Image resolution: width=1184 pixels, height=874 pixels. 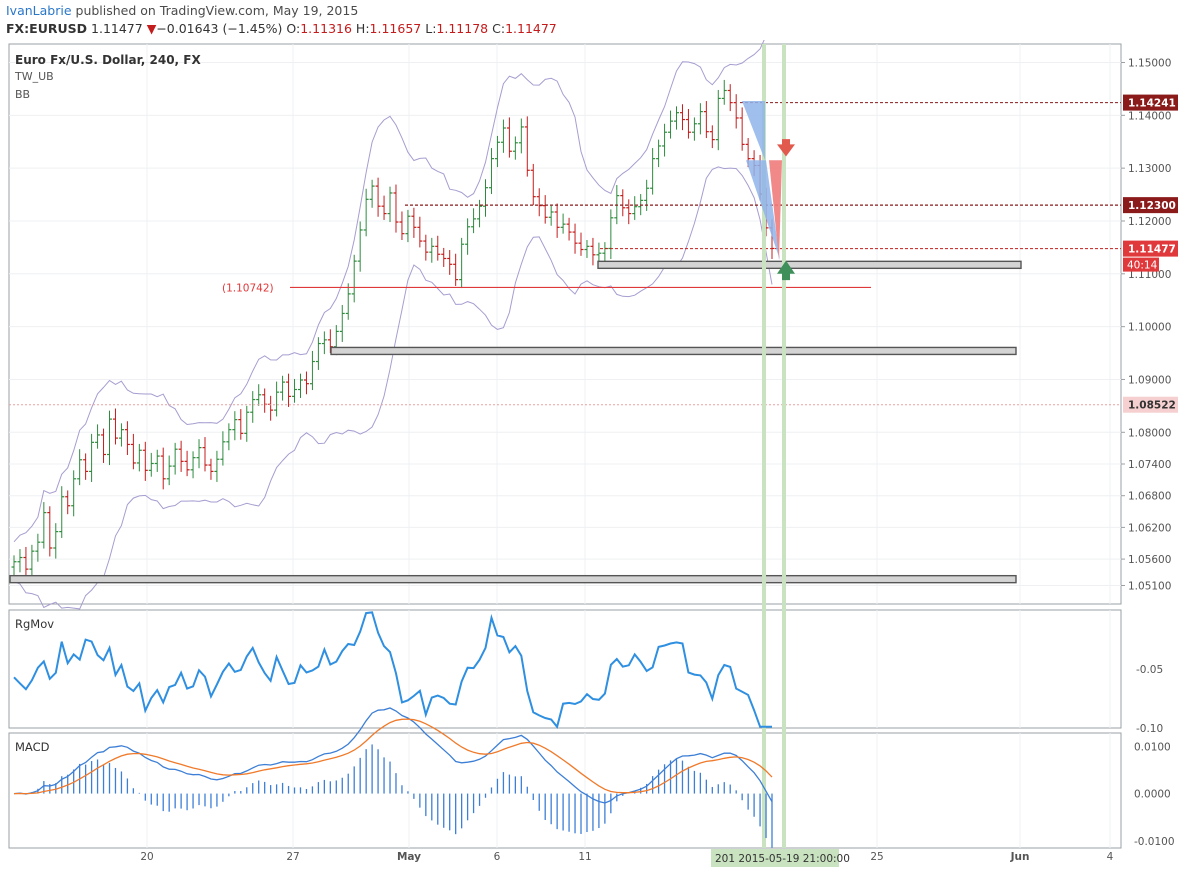 I want to click on x-tick-label: 4, so click(x=1110, y=857).